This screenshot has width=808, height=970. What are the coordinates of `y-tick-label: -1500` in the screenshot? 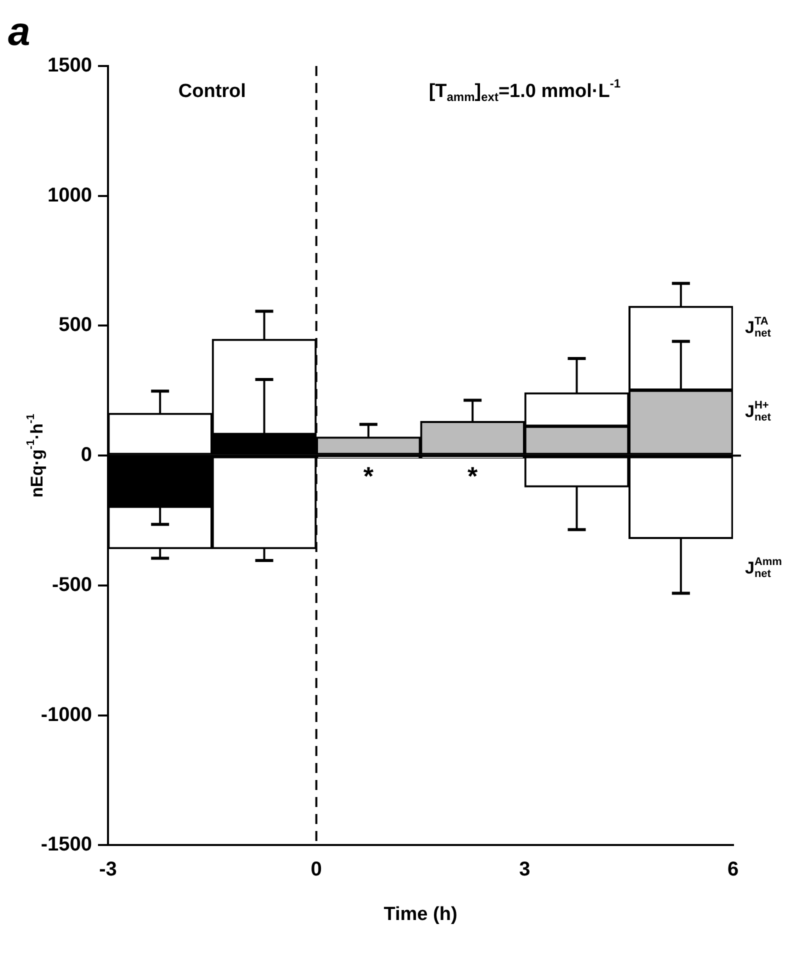 It's located at (66, 845).